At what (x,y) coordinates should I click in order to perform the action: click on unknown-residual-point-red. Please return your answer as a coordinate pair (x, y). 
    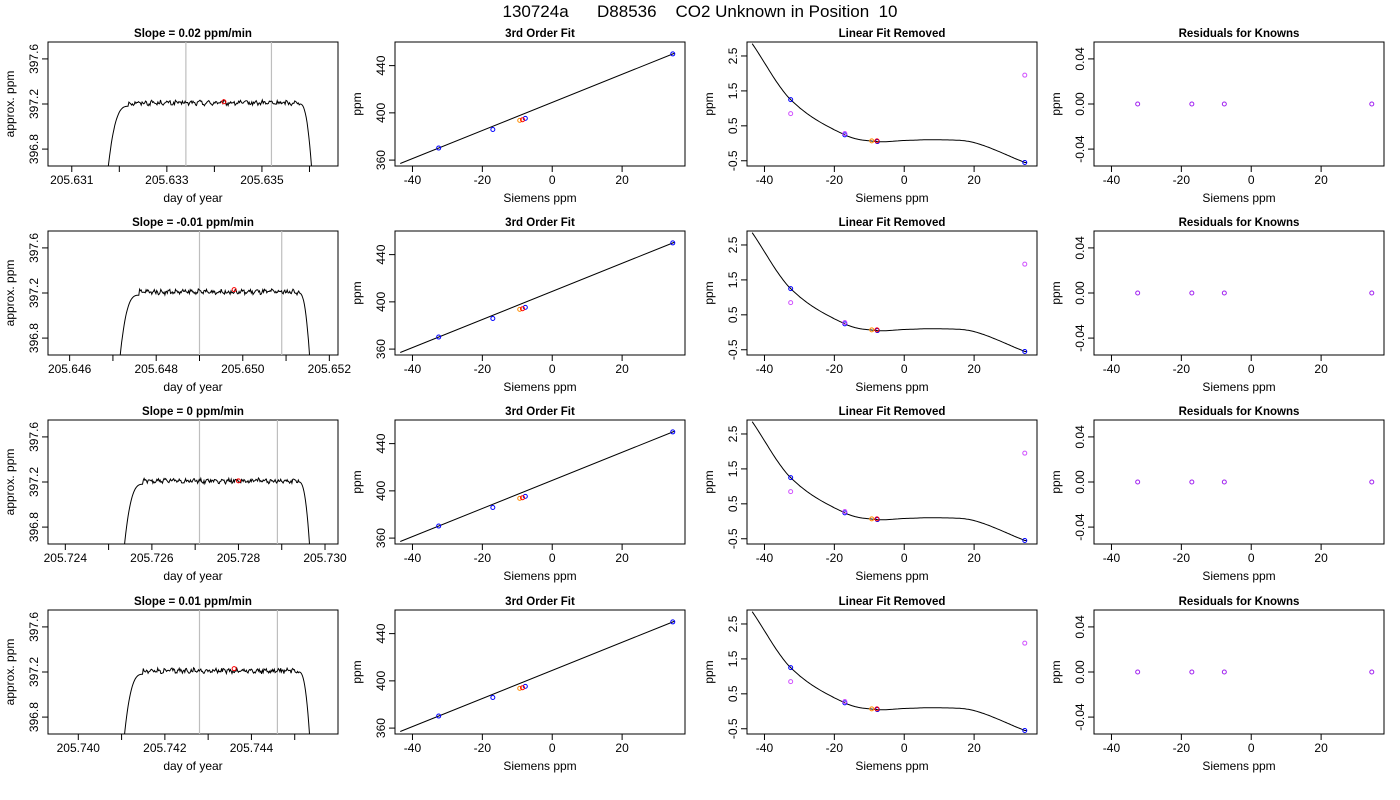
    Looking at the image, I should click on (877, 709).